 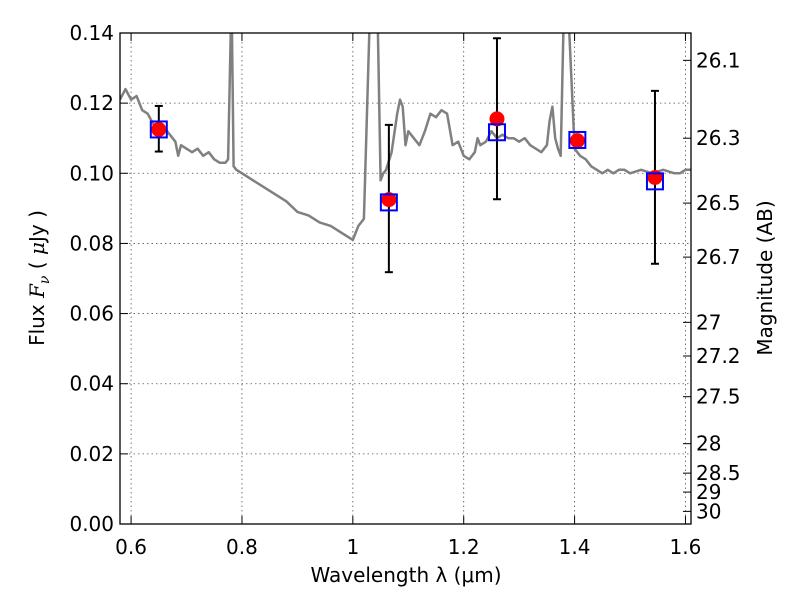 I want to click on y-axis-label: Flux Fν ( μJy ), so click(x=39, y=278).